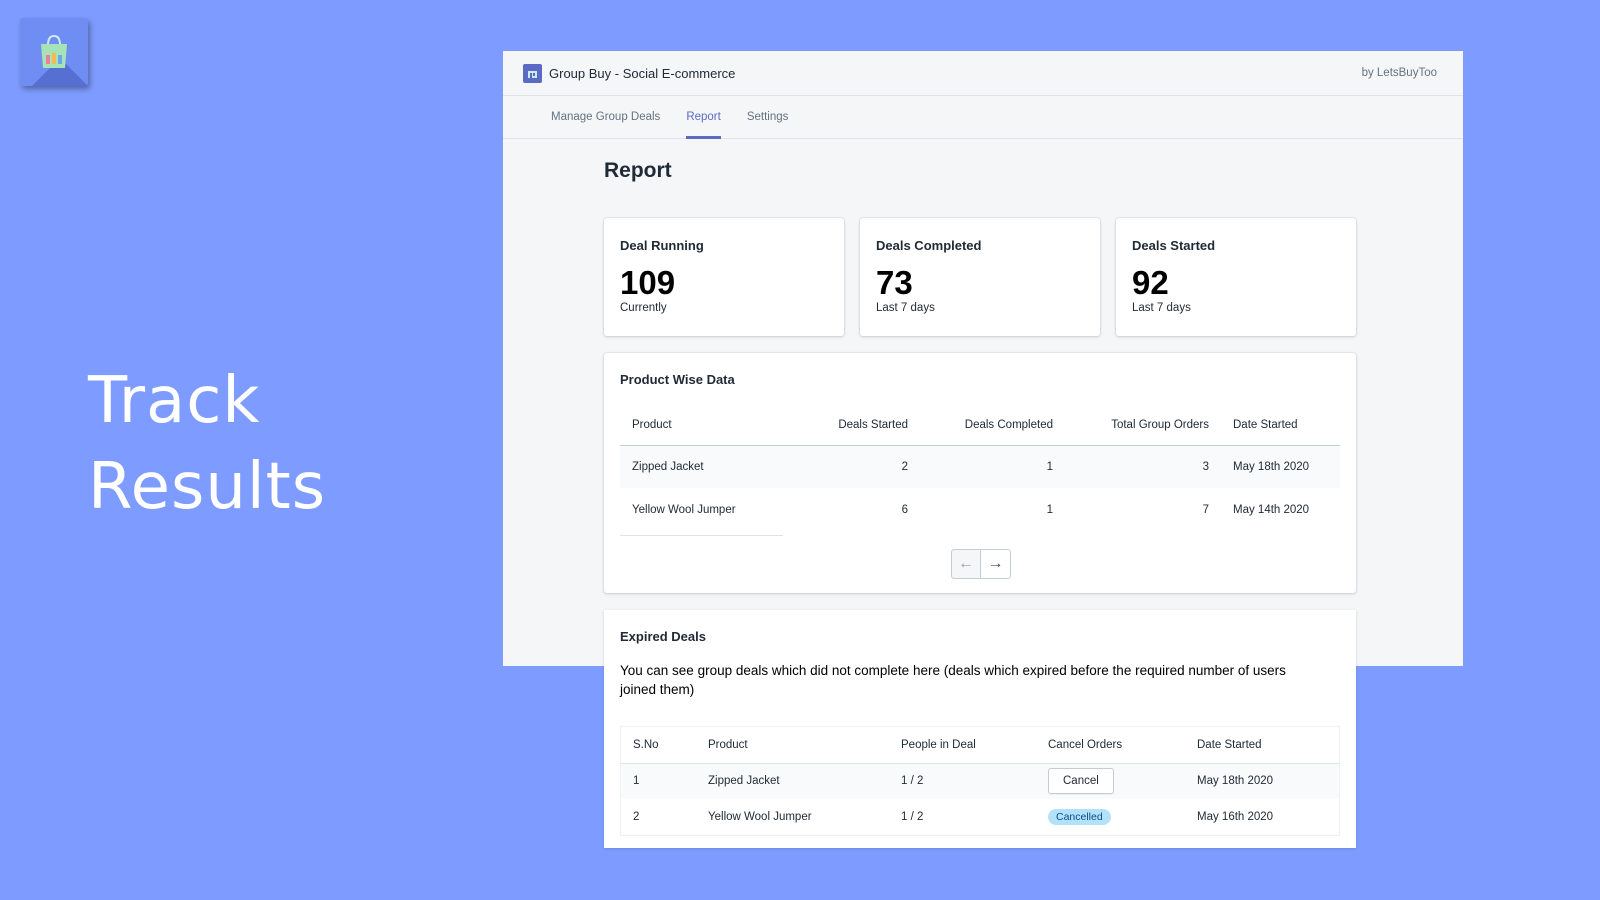  Describe the element at coordinates (894, 282) in the screenshot. I see `stat-value: 73` at that location.